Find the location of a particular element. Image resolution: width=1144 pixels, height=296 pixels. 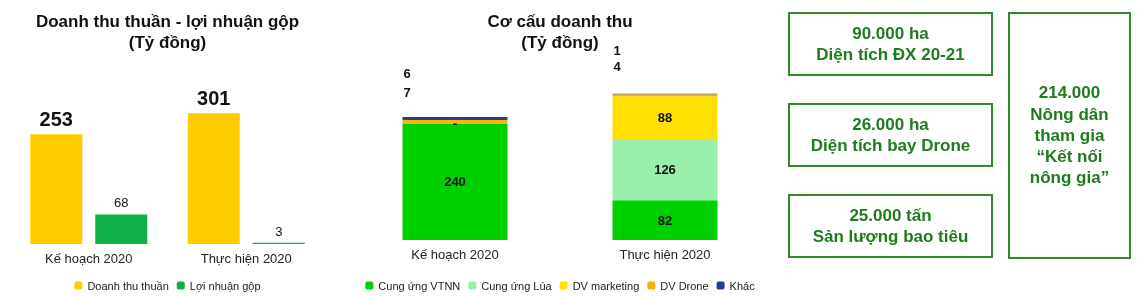

data-label: 253 is located at coordinates (56, 119).